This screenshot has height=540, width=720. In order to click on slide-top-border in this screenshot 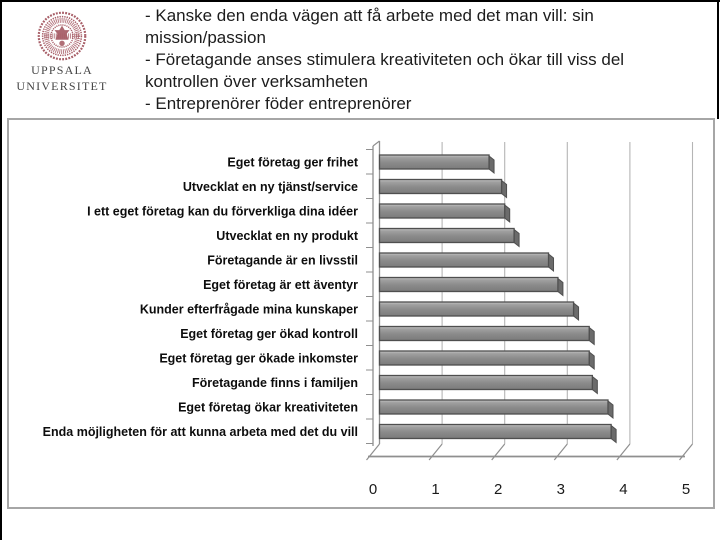, I will do `click(360, 1)`.